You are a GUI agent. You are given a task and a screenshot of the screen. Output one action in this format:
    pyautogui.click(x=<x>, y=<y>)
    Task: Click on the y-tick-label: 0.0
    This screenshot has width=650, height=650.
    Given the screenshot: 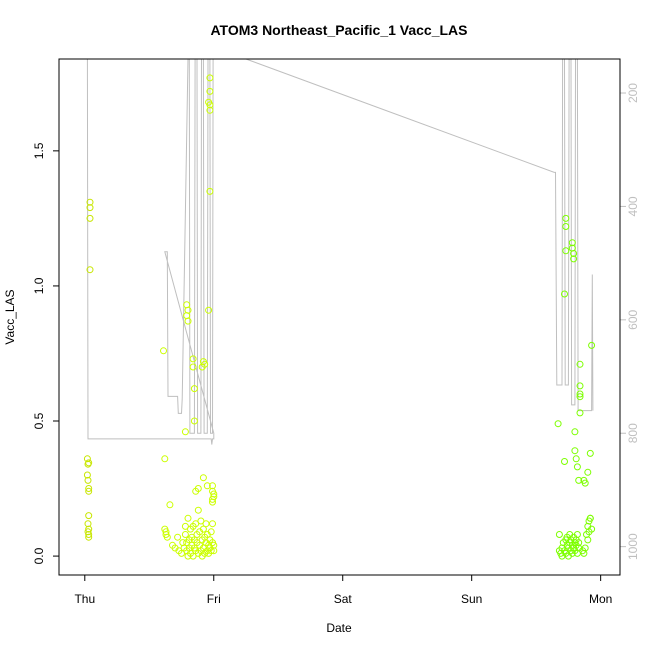 What is the action you would take?
    pyautogui.click(x=39, y=555)
    